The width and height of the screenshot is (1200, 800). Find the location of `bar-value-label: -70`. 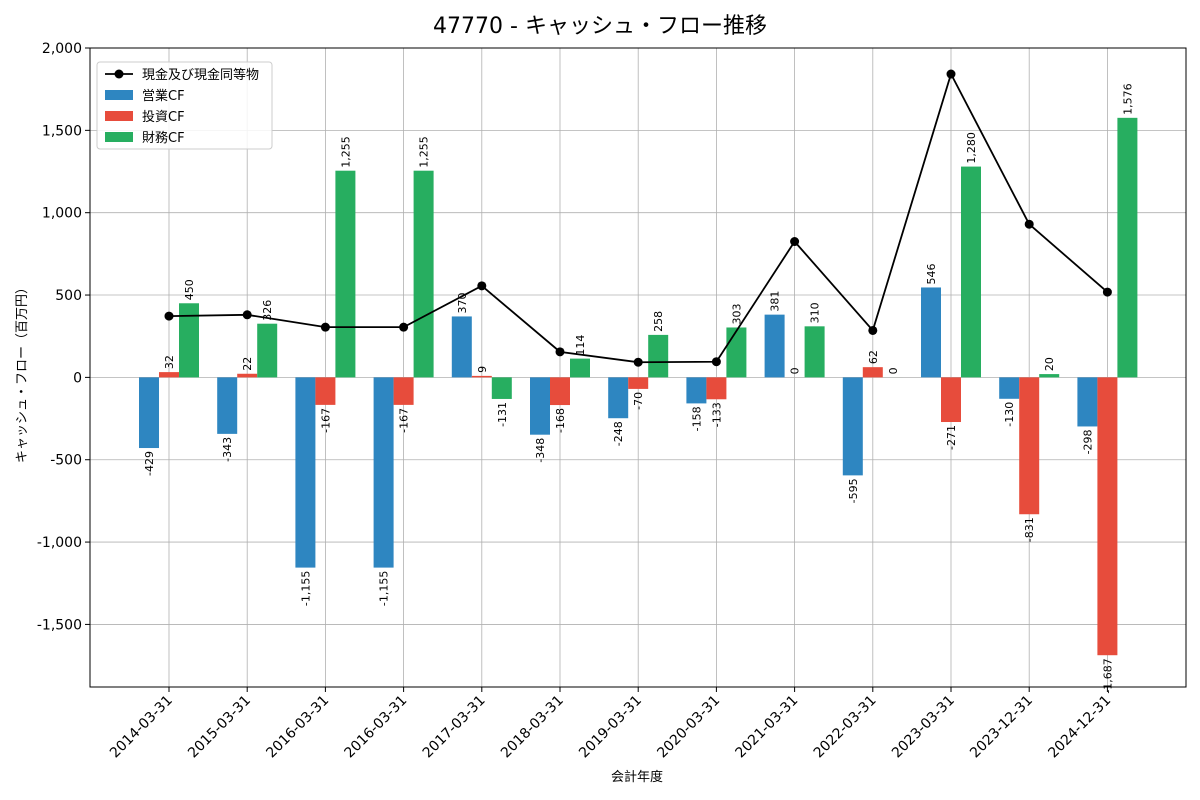

bar-value-label: -70 is located at coordinates (638, 401).